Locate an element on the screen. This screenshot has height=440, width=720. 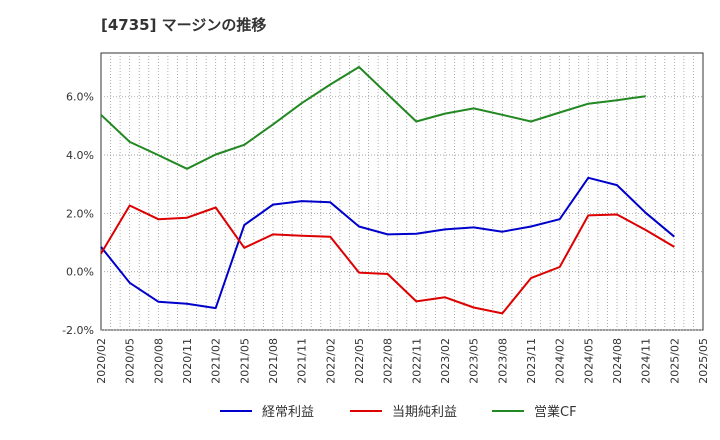
x-tick-label: 2024/08 is located at coordinates (617, 361).